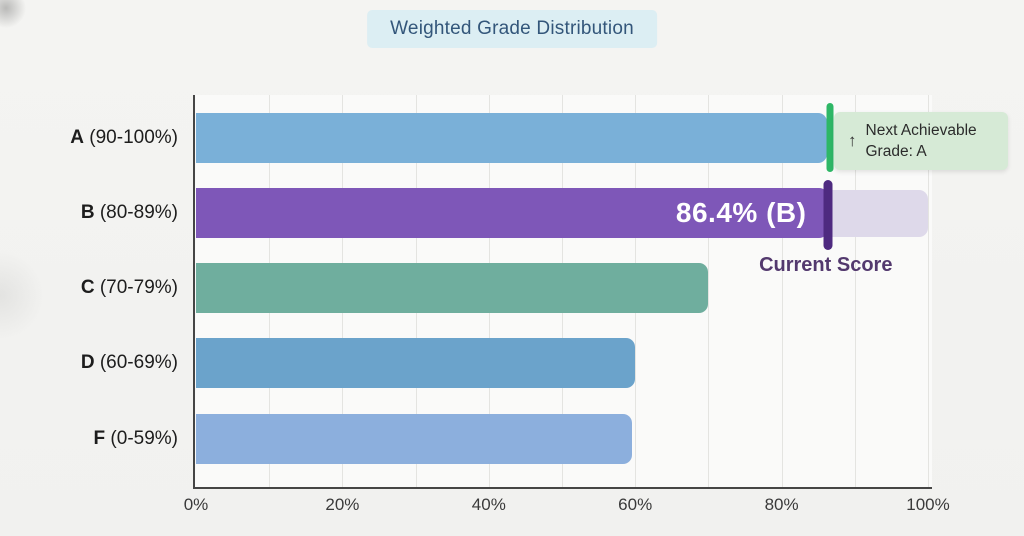  What do you see at coordinates (921, 130) in the screenshot?
I see `next-grade-line1: Next Achievable` at bounding box center [921, 130].